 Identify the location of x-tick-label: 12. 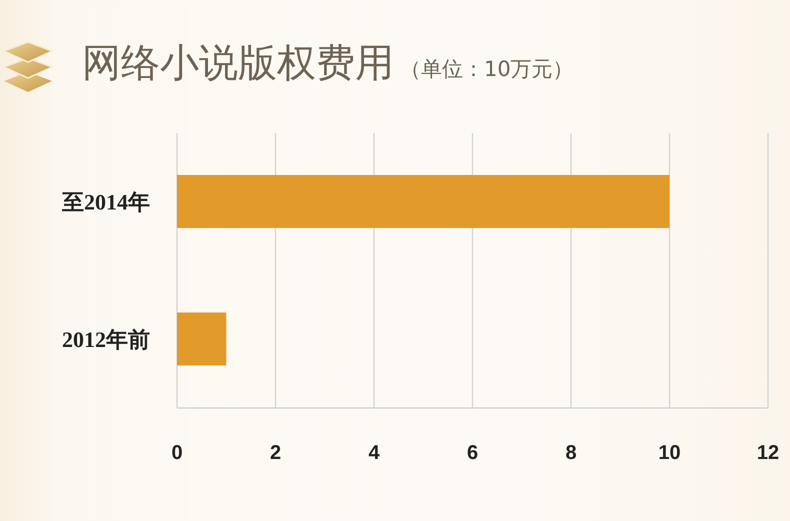
(768, 453).